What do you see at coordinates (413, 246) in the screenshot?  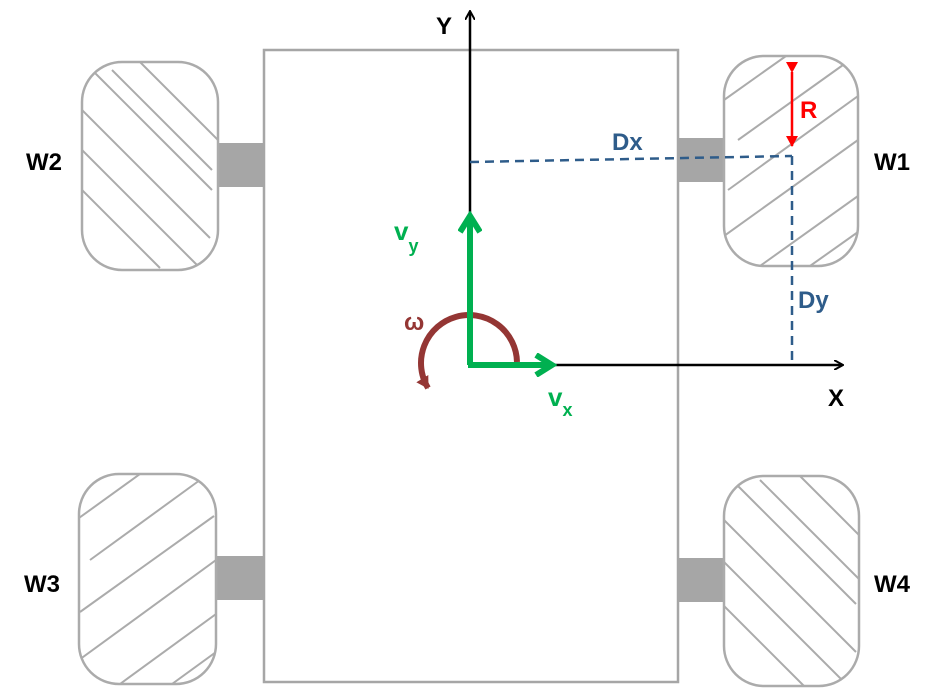 I see `vy-subscript: y` at bounding box center [413, 246].